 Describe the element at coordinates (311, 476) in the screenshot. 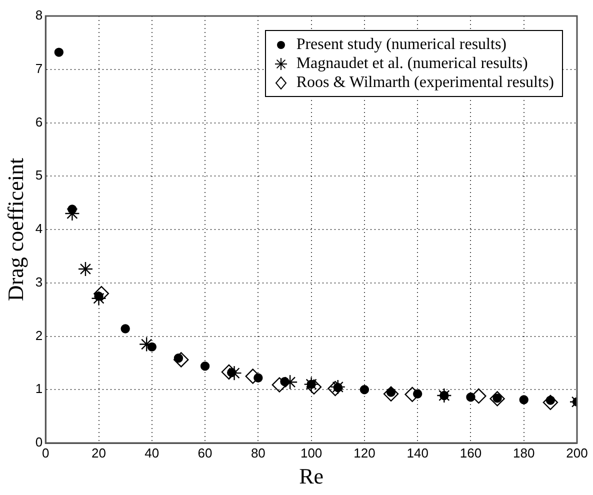

I see `x-axis-title: Re` at that location.